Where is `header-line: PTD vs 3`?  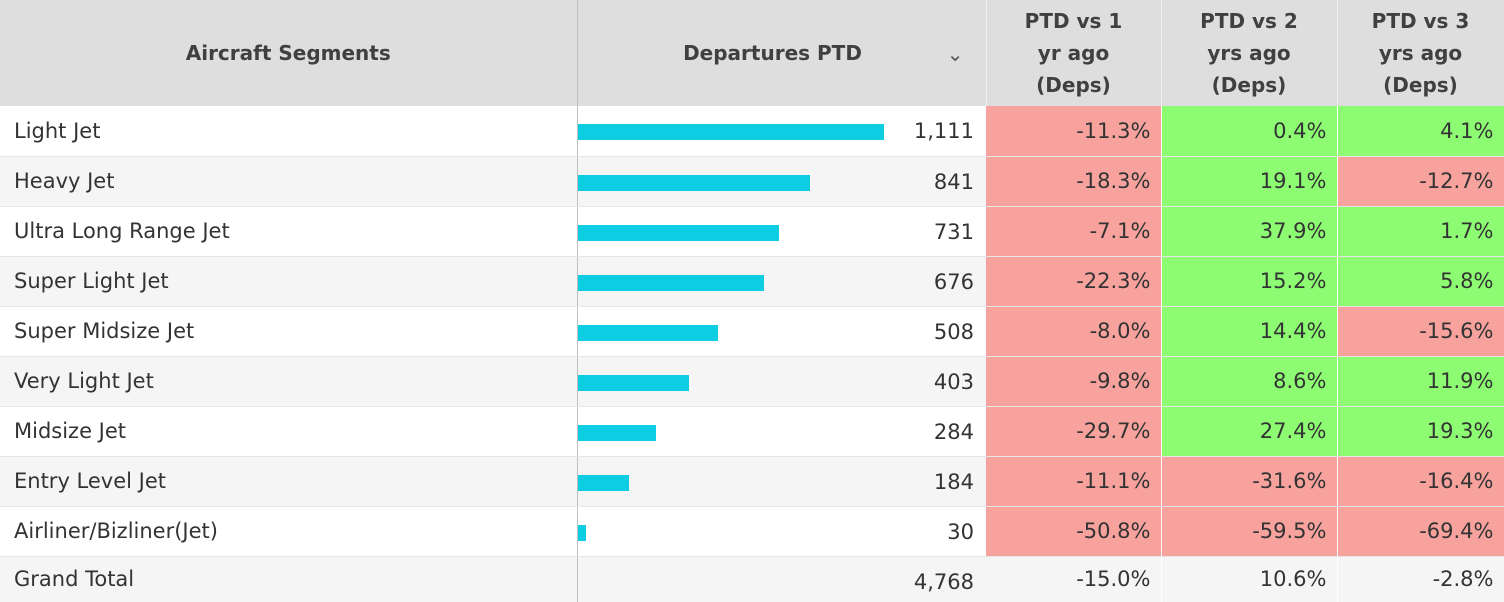
header-line: PTD vs 3 is located at coordinates (1420, 21).